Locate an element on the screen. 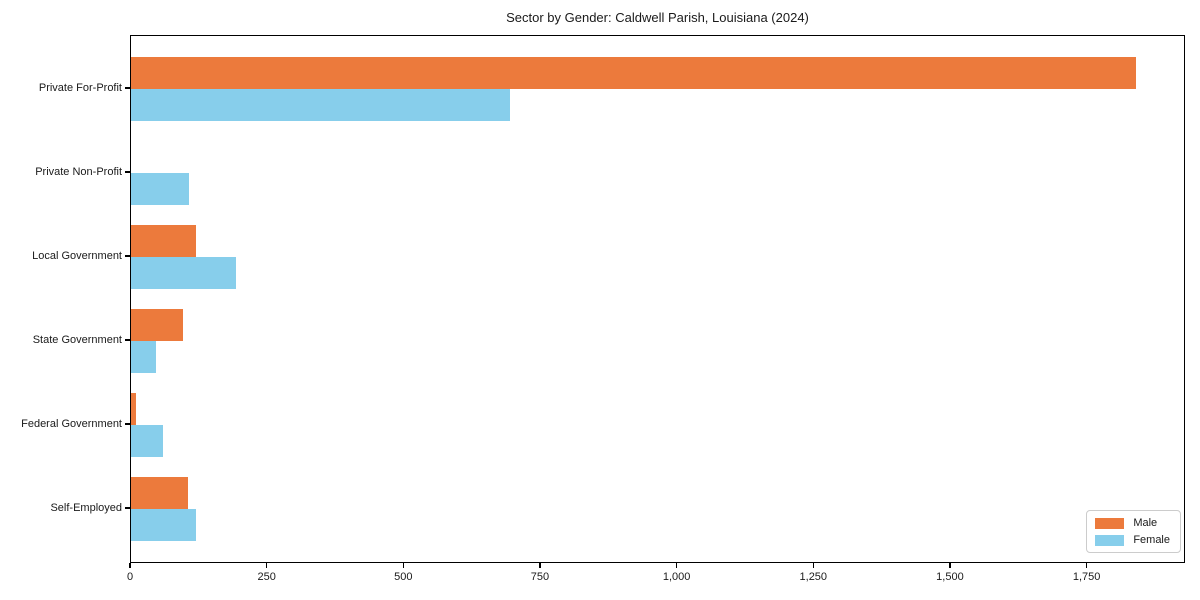  y-tick-label-private-non-profit: Private Non-Profit is located at coordinates (78, 172).